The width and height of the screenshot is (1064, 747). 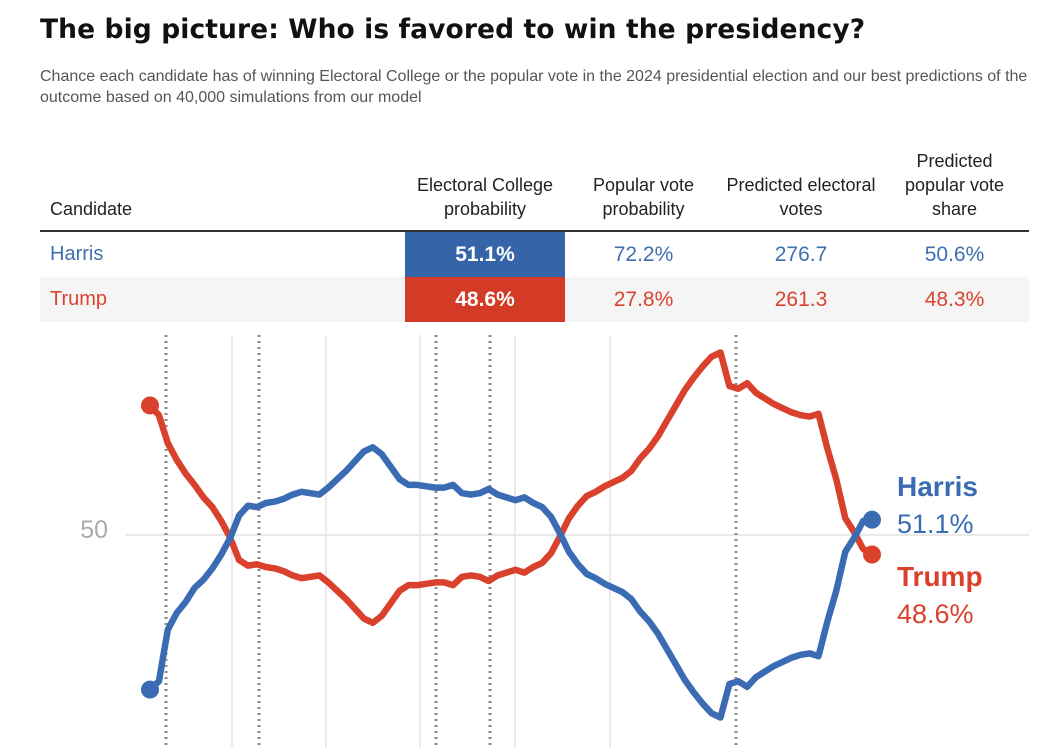 What do you see at coordinates (643, 254) in the screenshot?
I see `popular-vote-probability: 72.2%` at bounding box center [643, 254].